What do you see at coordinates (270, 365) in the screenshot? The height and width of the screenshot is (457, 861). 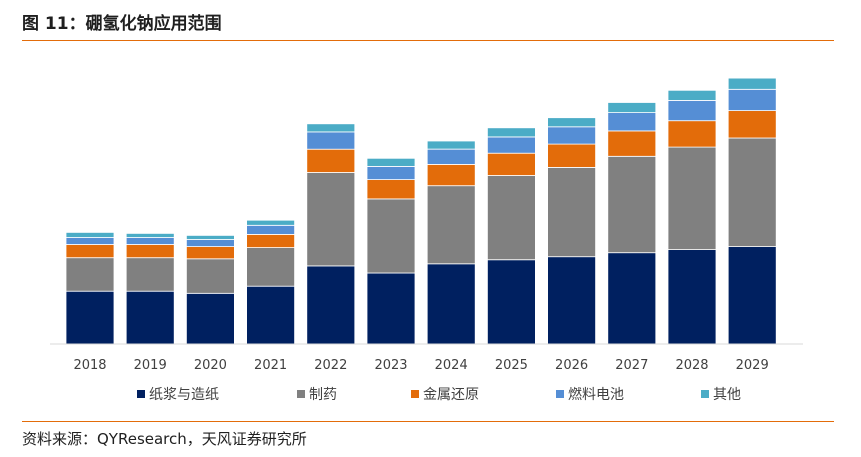 I see `x-tick-label: 2021` at bounding box center [270, 365].